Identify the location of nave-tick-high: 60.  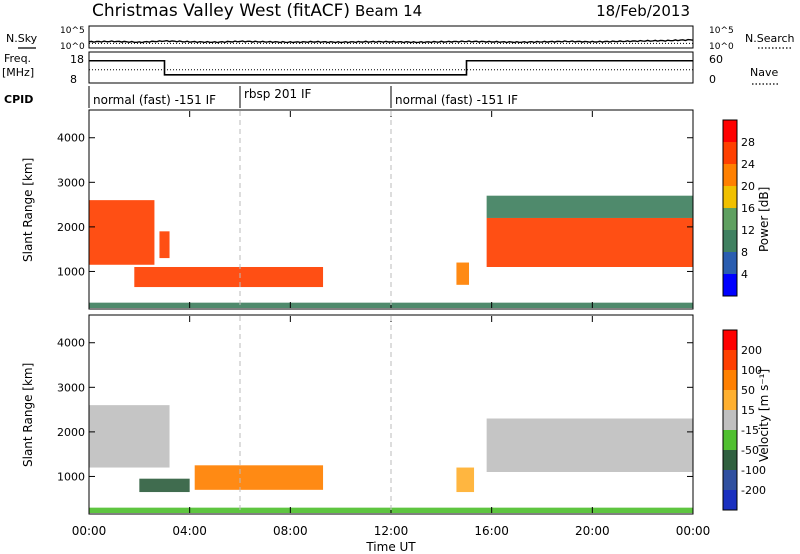
(716, 59).